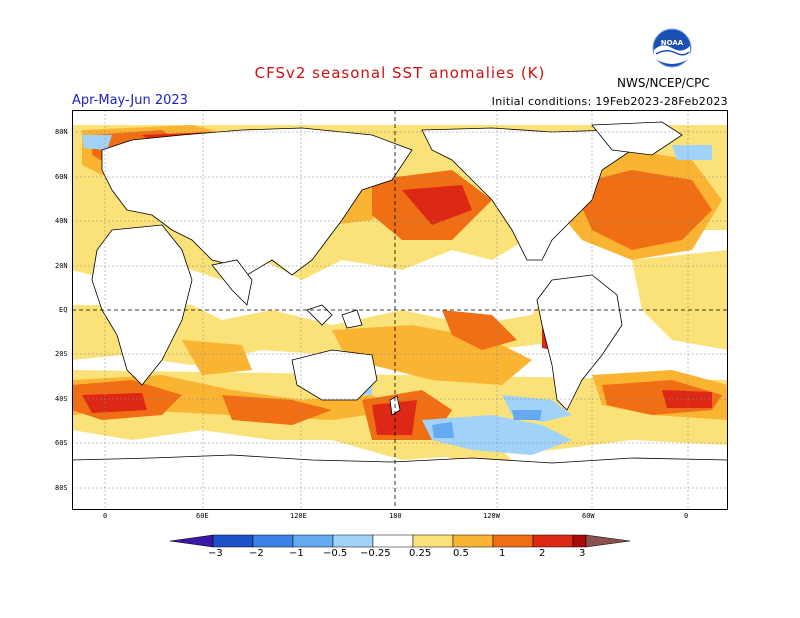 The width and height of the screenshot is (800, 618). I want to click on colorbar-label: 0.5, so click(461, 553).